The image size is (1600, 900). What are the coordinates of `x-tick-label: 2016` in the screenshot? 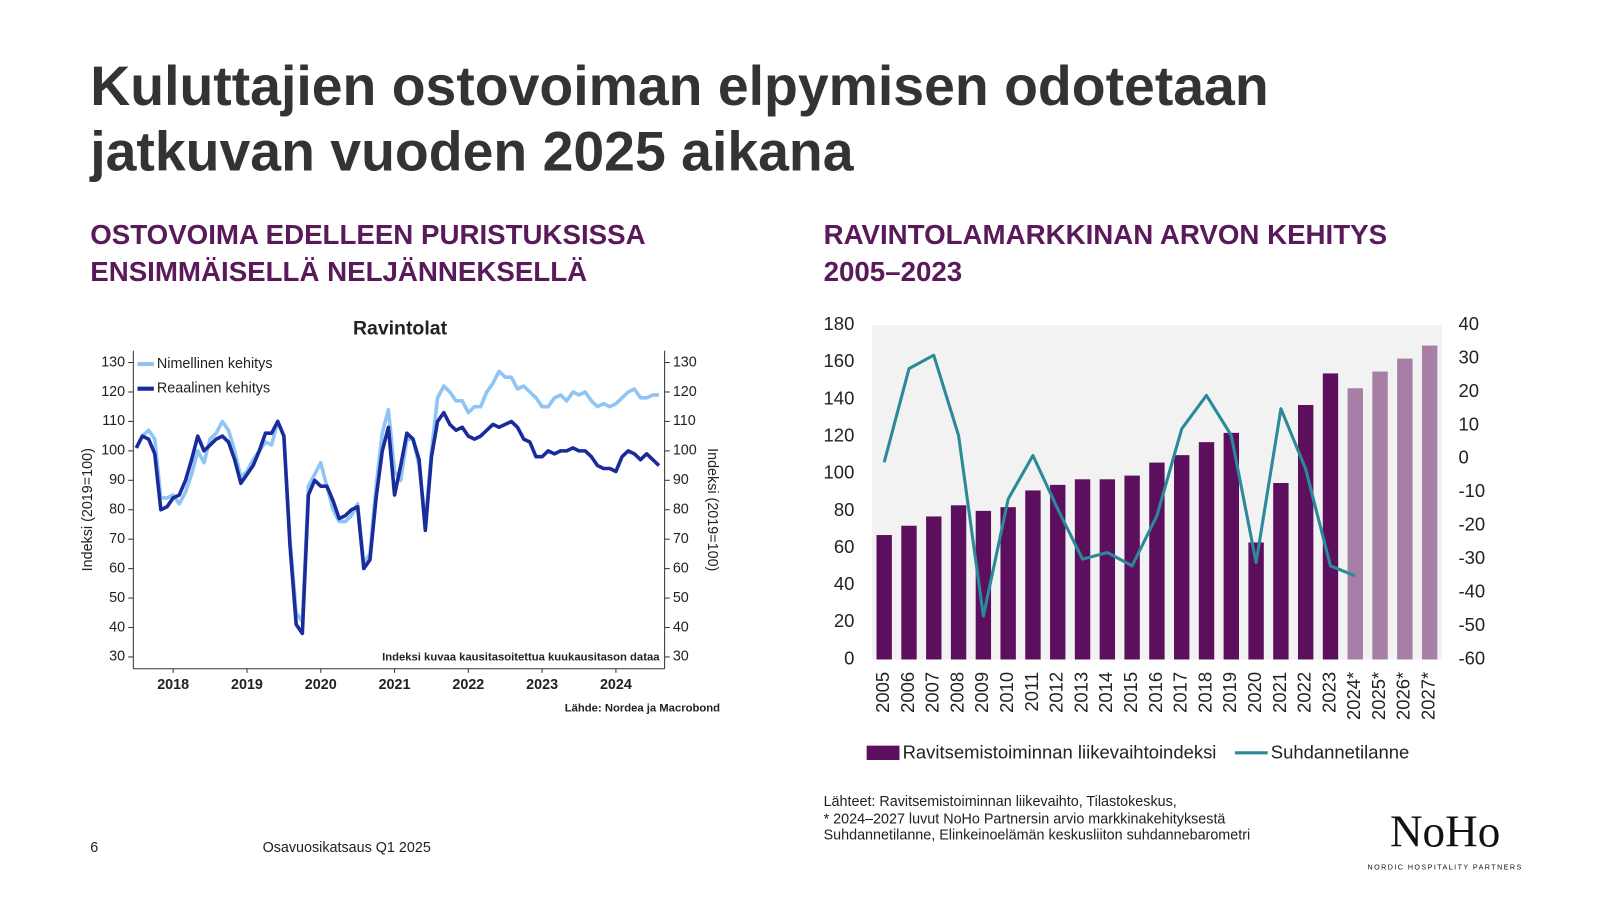 It's located at (1155, 692).